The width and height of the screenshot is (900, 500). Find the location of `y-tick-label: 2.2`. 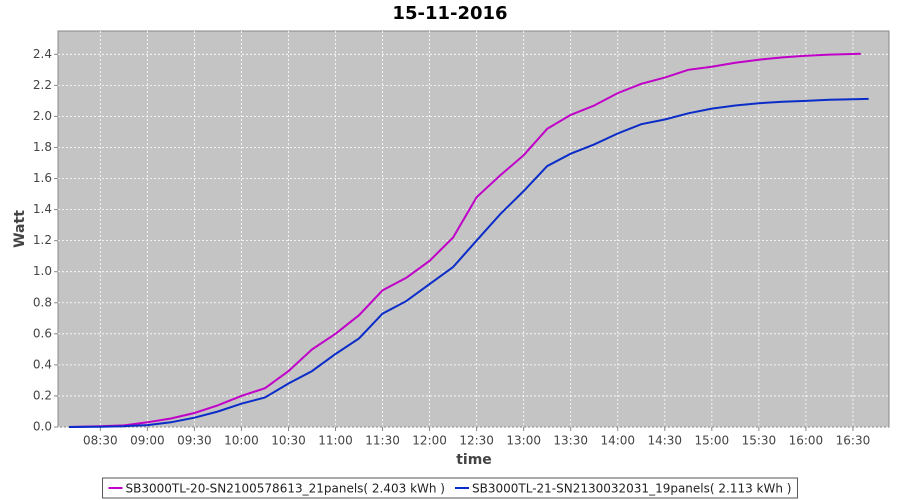

y-tick-label: 2.2 is located at coordinates (42, 85).